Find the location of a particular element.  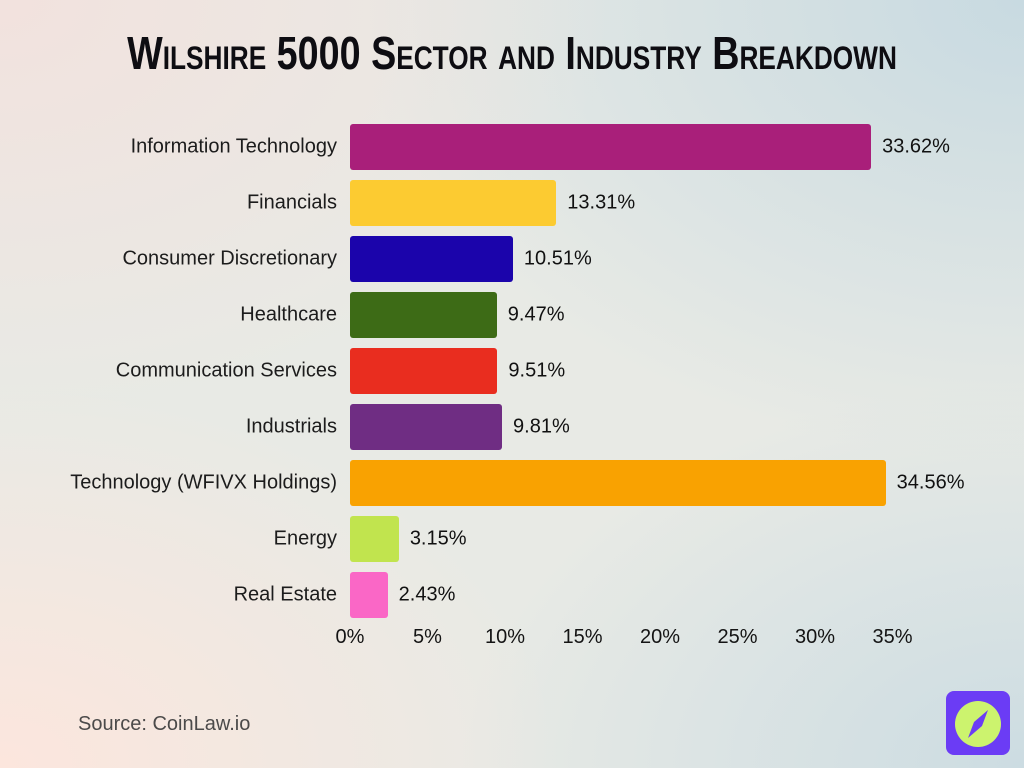

chart-row: Real Estate 2.43% is located at coordinates (512, 595).